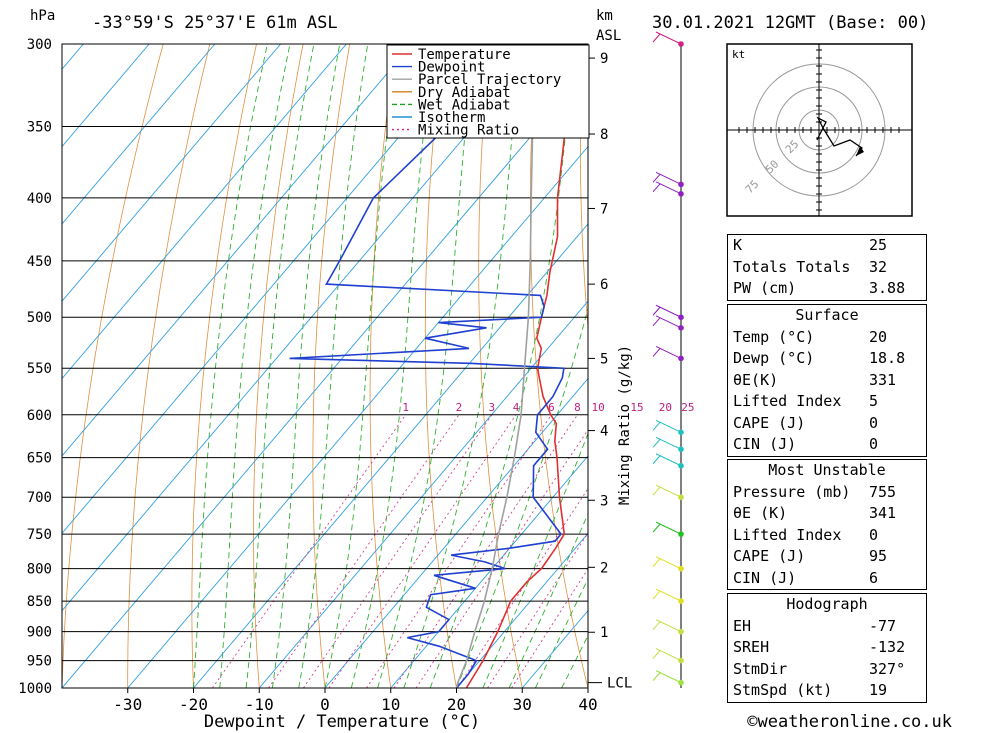 The image size is (1000, 733). Describe the element at coordinates (464, 55) in the screenshot. I see `legend-entry: Temperature` at that location.